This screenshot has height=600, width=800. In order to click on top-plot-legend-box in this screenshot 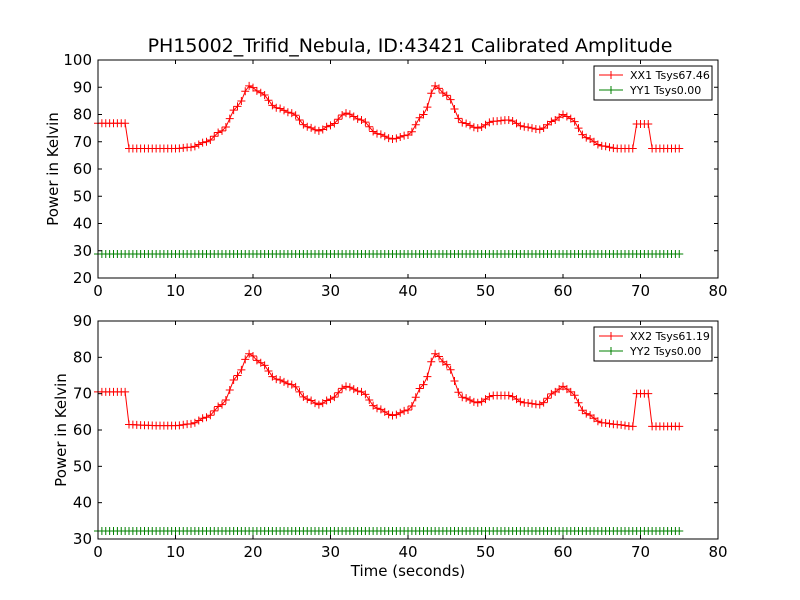, I will do `click(653, 83)`.